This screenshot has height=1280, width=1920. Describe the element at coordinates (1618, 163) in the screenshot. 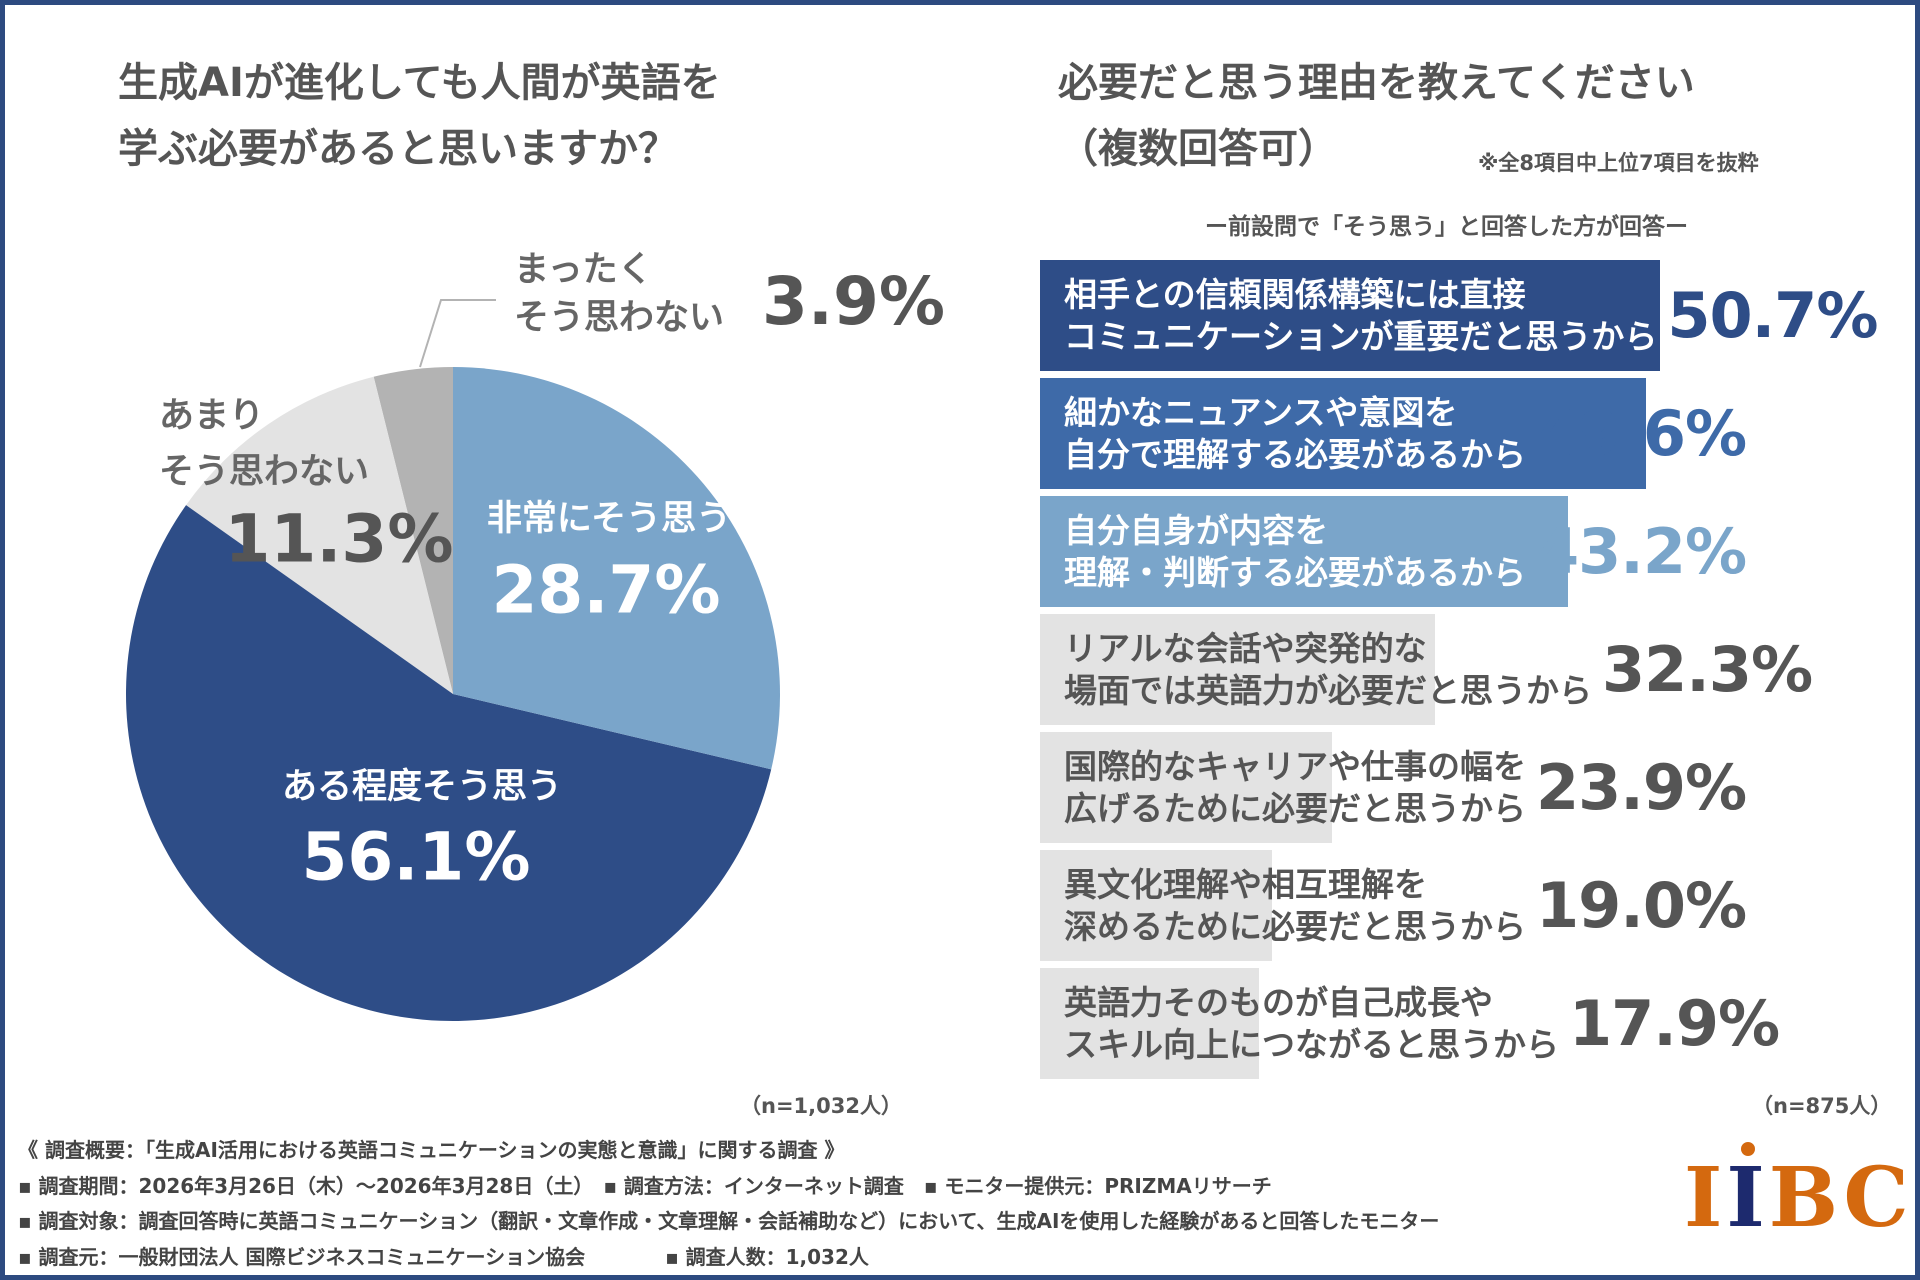

I see `excerpt-note: ※全8項目中上位7項目を抜粋` at that location.